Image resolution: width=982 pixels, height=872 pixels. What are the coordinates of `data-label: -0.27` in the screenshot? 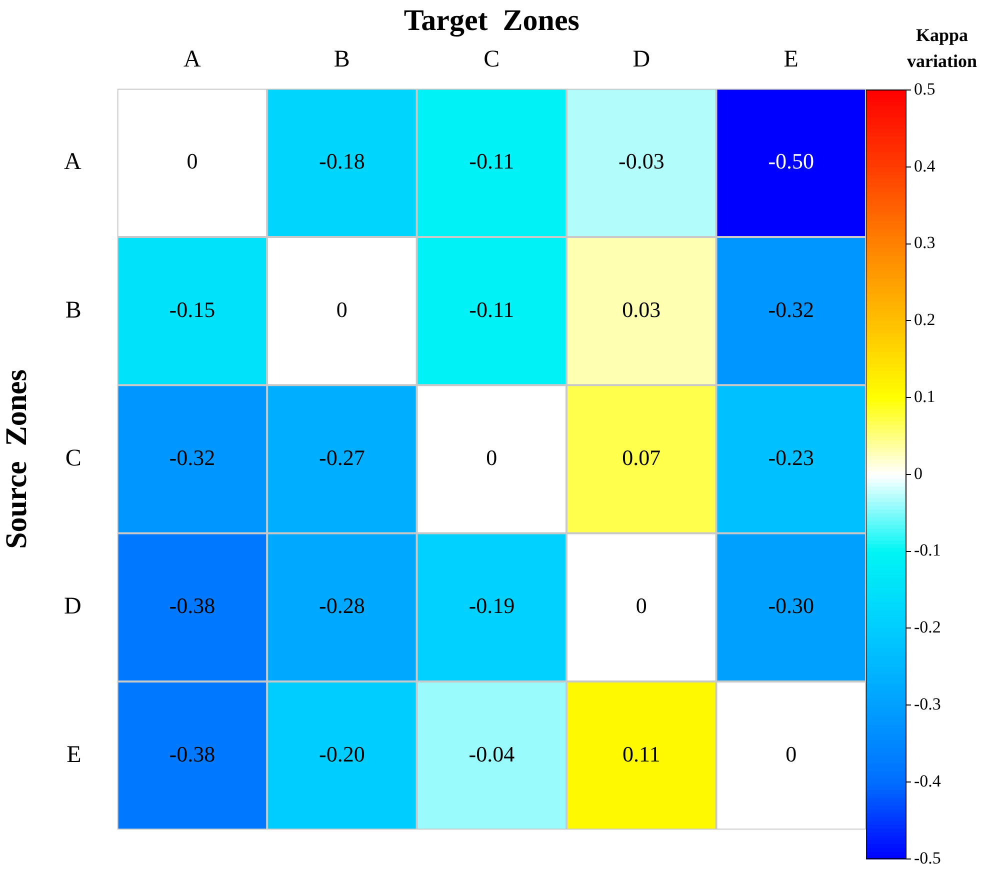 It's located at (342, 457).